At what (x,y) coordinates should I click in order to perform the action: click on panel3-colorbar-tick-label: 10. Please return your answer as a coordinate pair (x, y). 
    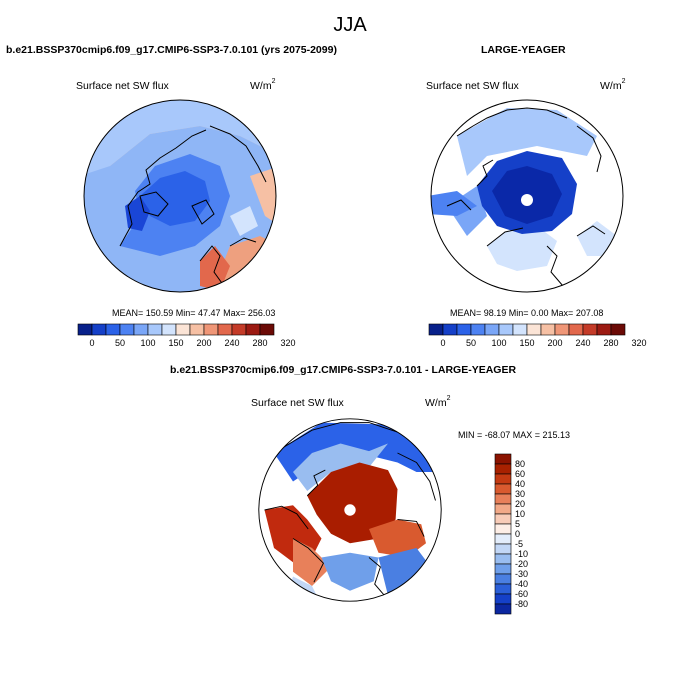
    Looking at the image, I should click on (520, 514).